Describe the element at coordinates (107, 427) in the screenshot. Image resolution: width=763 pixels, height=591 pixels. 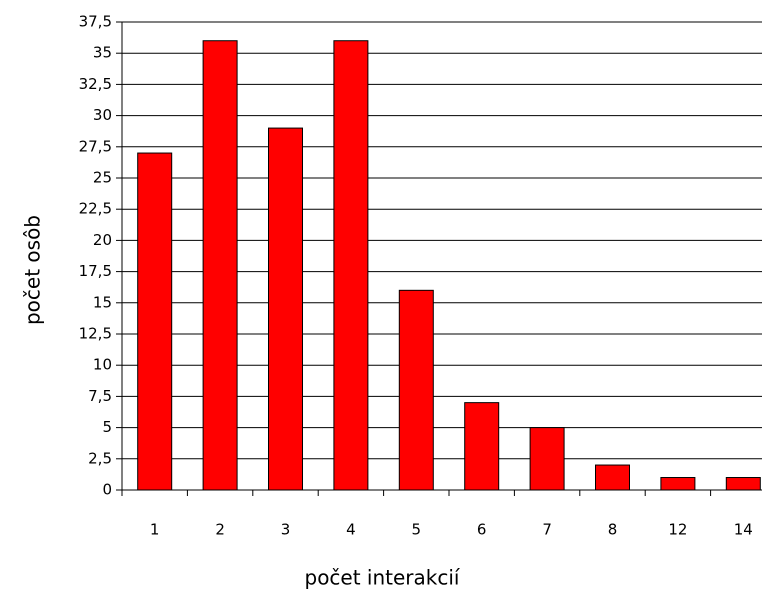
I see `y-tick-label: 5` at that location.